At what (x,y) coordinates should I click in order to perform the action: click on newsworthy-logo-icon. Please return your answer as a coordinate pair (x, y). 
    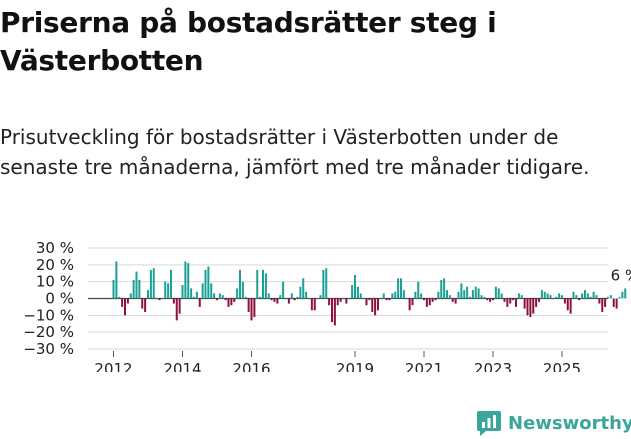
    Looking at the image, I should click on (489, 423).